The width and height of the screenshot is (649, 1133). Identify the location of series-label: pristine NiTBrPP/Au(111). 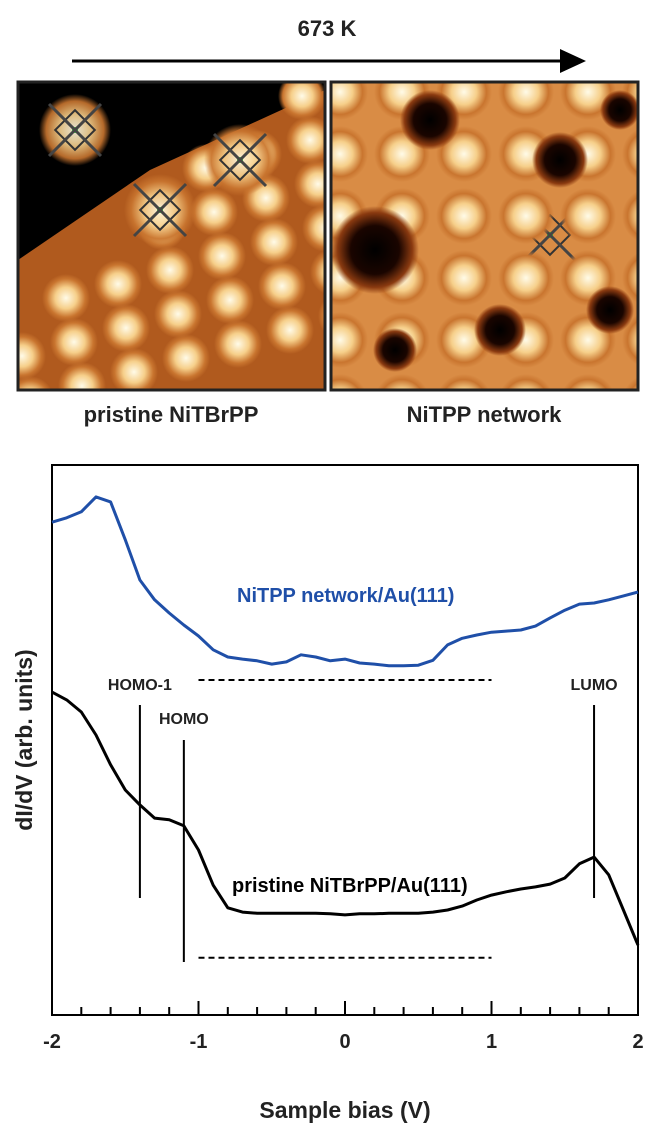
(350, 886).